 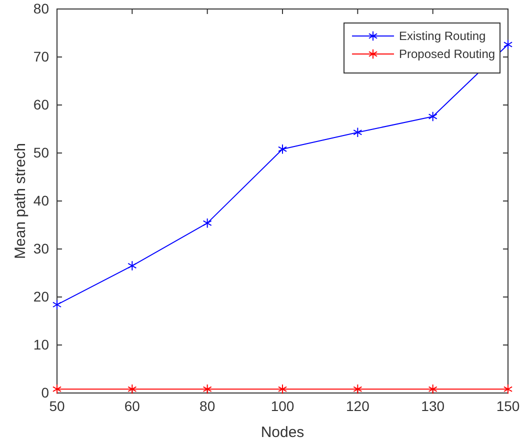 I want to click on legend-label: Existing Routing, so click(x=442, y=36).